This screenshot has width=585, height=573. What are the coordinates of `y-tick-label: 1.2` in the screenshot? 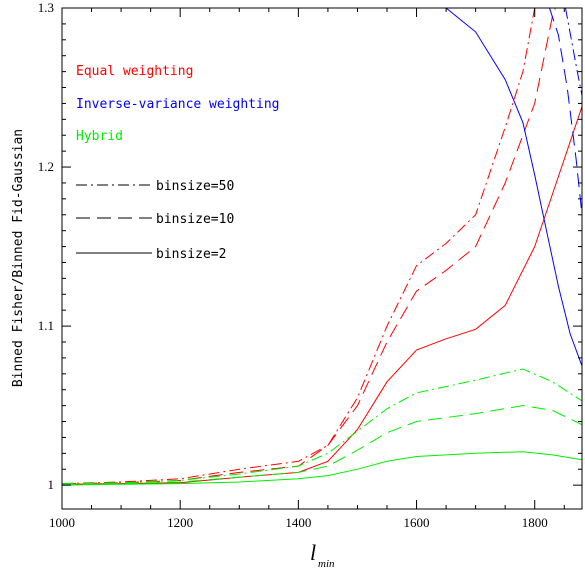 It's located at (46, 166).